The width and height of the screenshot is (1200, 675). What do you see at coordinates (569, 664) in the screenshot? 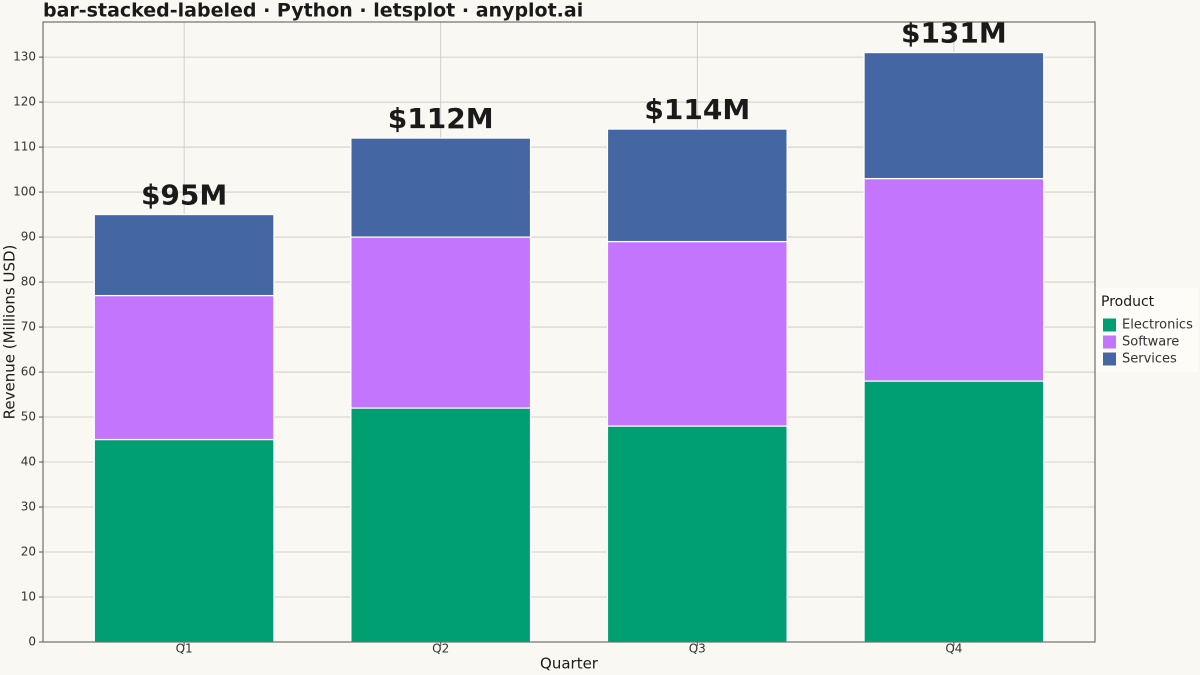
I see `x-axis-label: Quarter` at bounding box center [569, 664].